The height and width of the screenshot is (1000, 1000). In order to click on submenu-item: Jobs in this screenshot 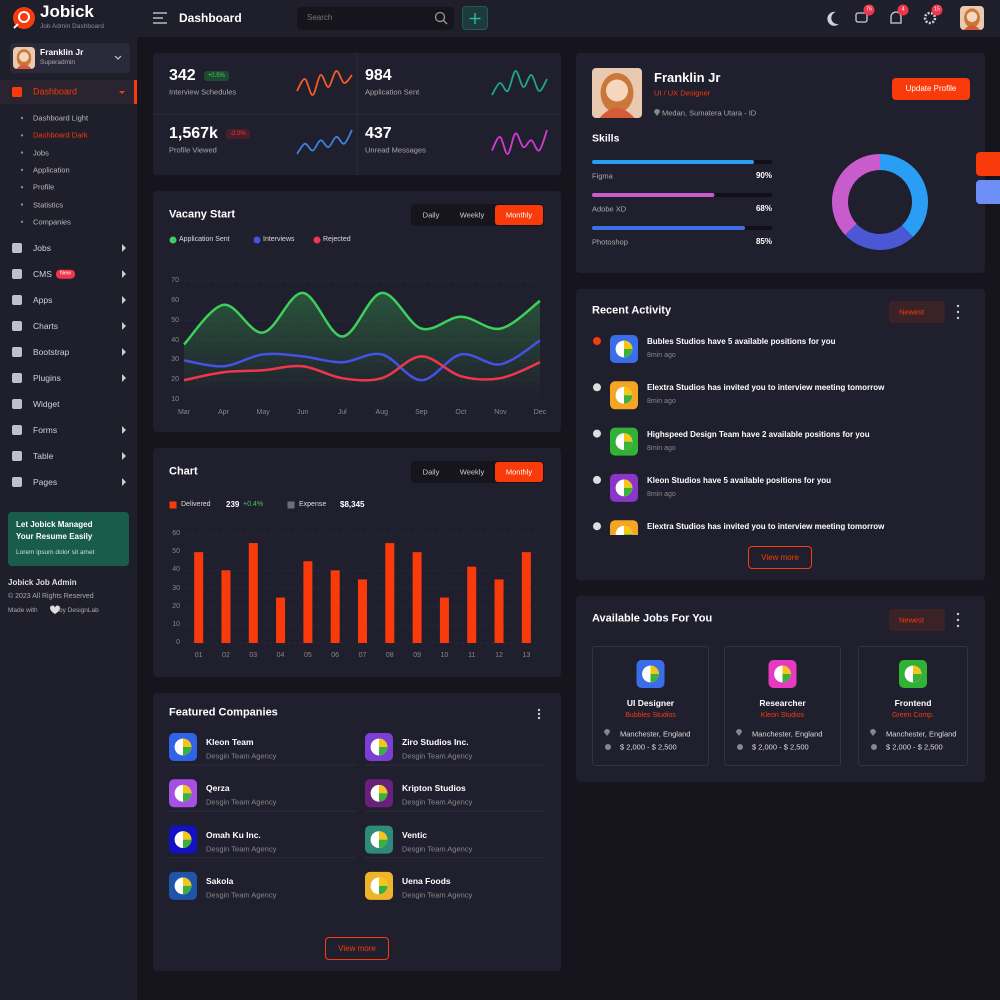, I will do `click(41, 153)`.